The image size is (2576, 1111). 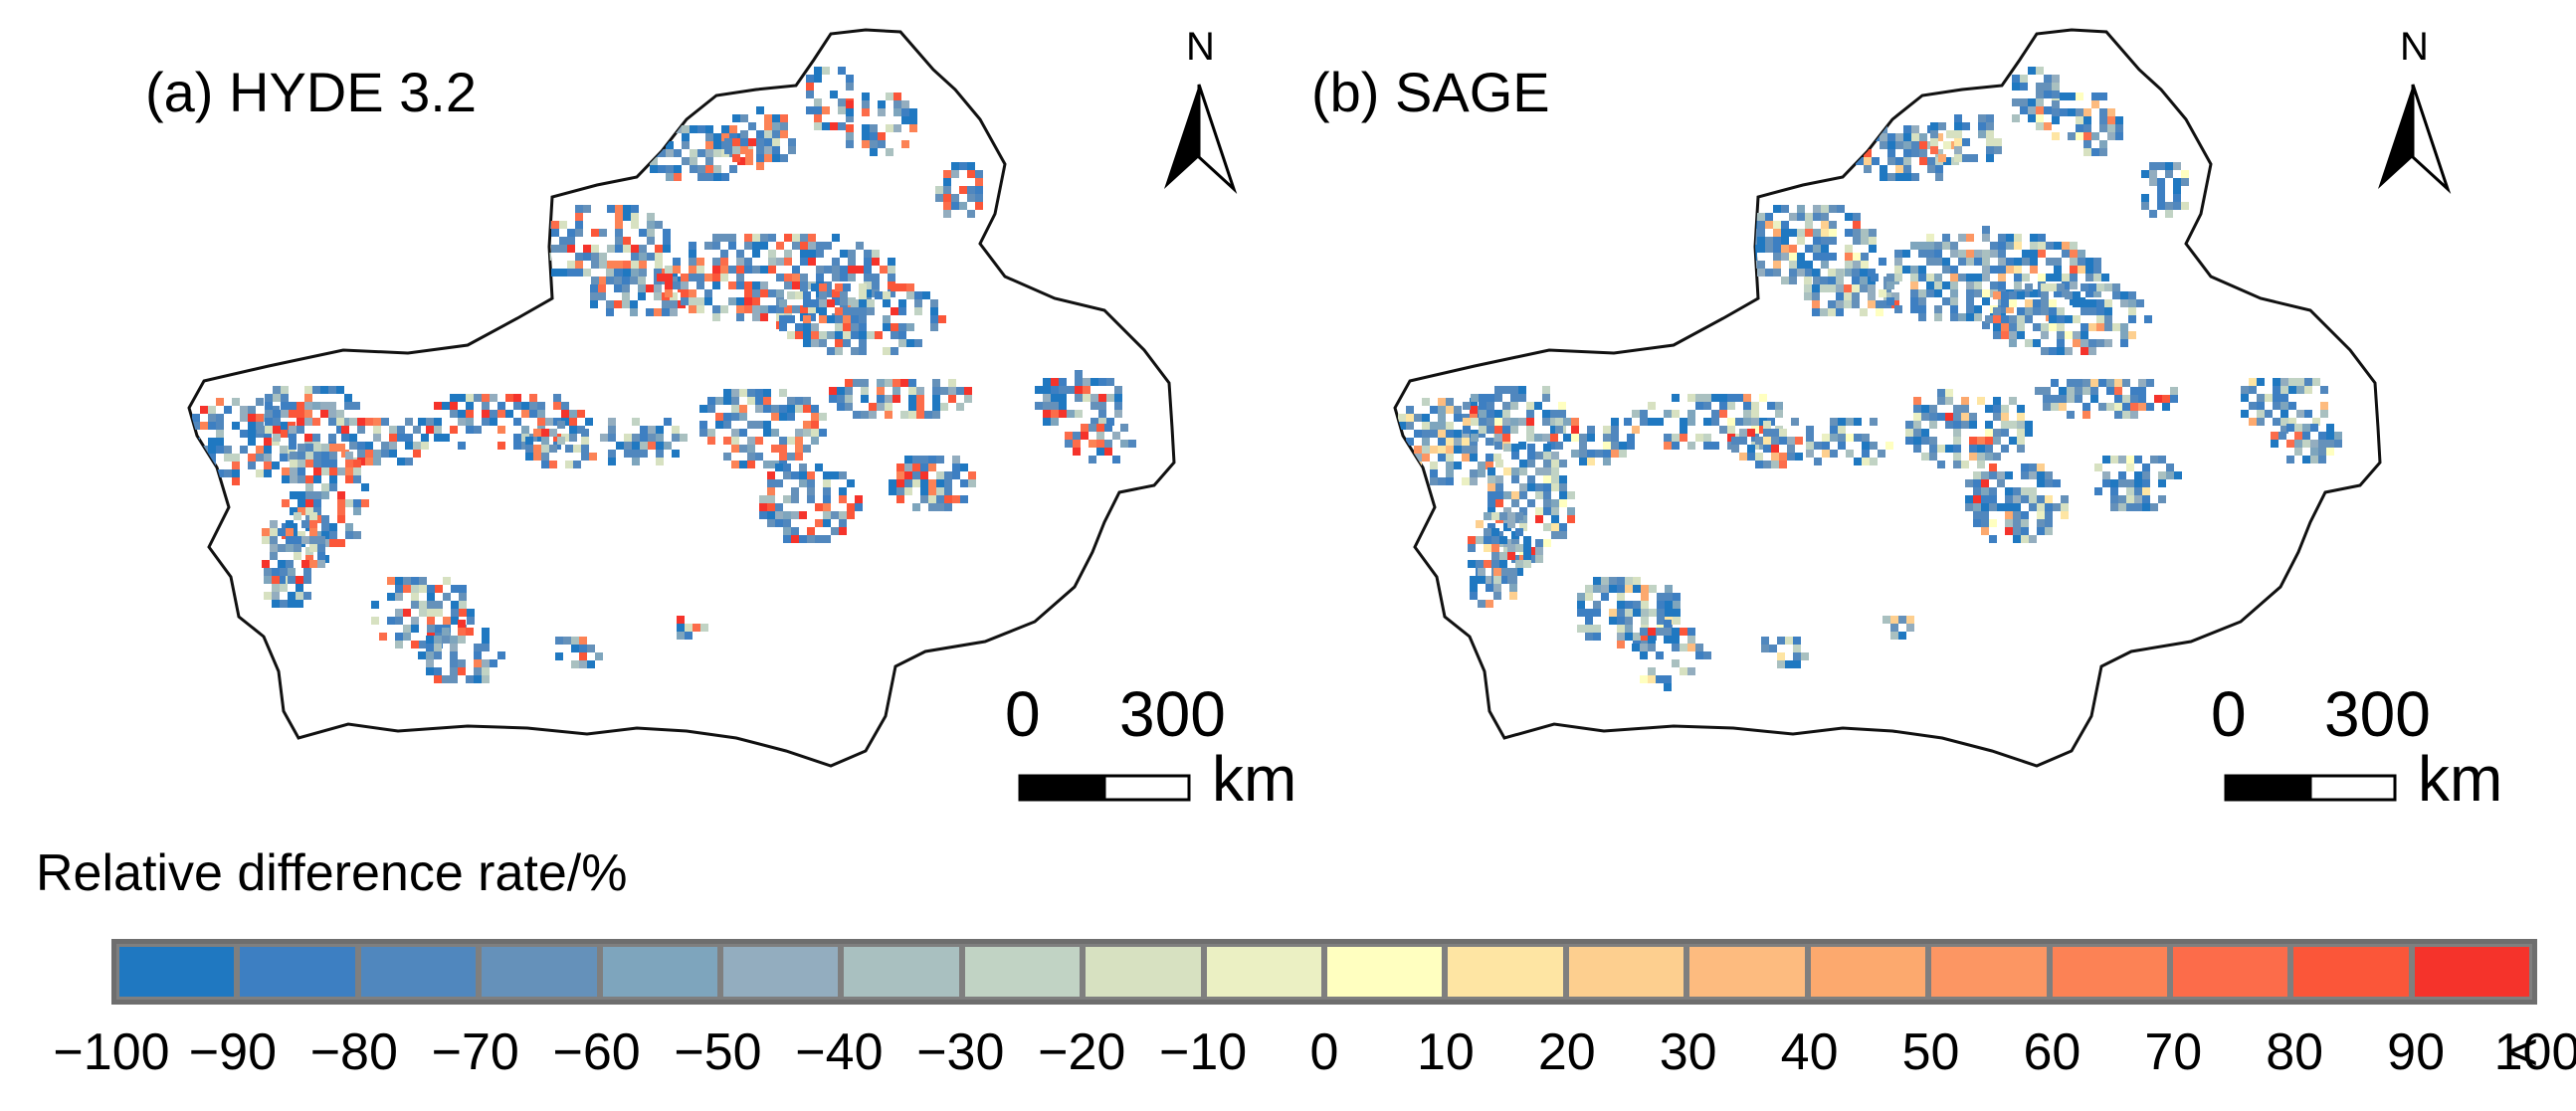 I want to click on legend-swatch, so click(x=2109, y=972).